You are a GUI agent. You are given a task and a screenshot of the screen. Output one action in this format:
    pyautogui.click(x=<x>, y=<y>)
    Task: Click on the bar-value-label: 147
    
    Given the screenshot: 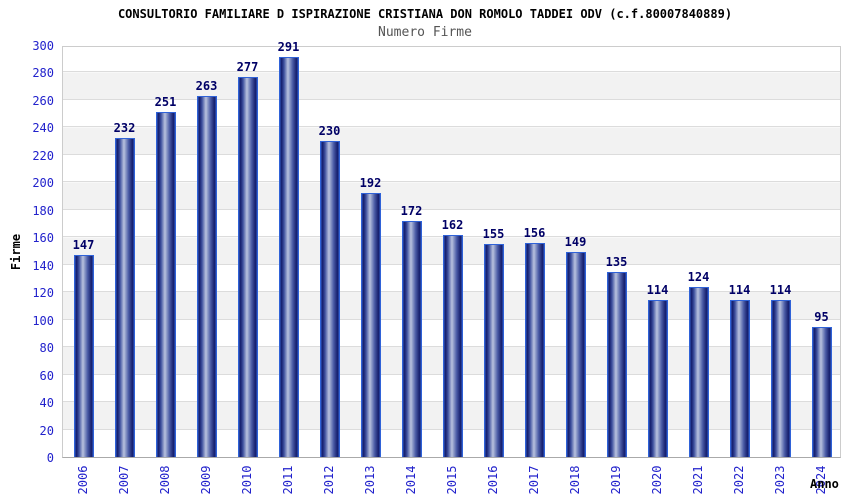 What is the action you would take?
    pyautogui.click(x=83, y=245)
    